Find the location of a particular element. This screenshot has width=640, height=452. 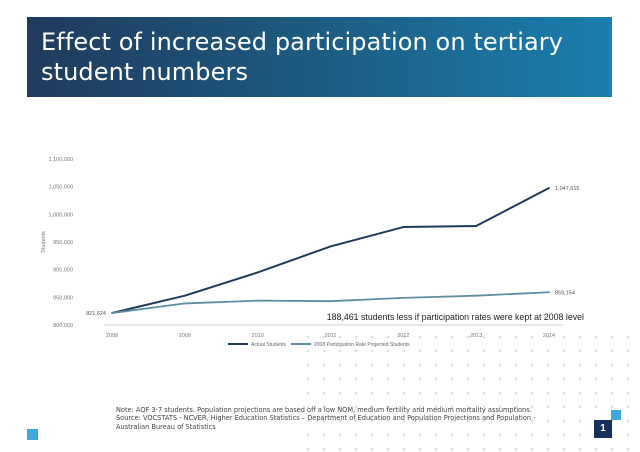

legend-label: Actual Students is located at coordinates (269, 345).